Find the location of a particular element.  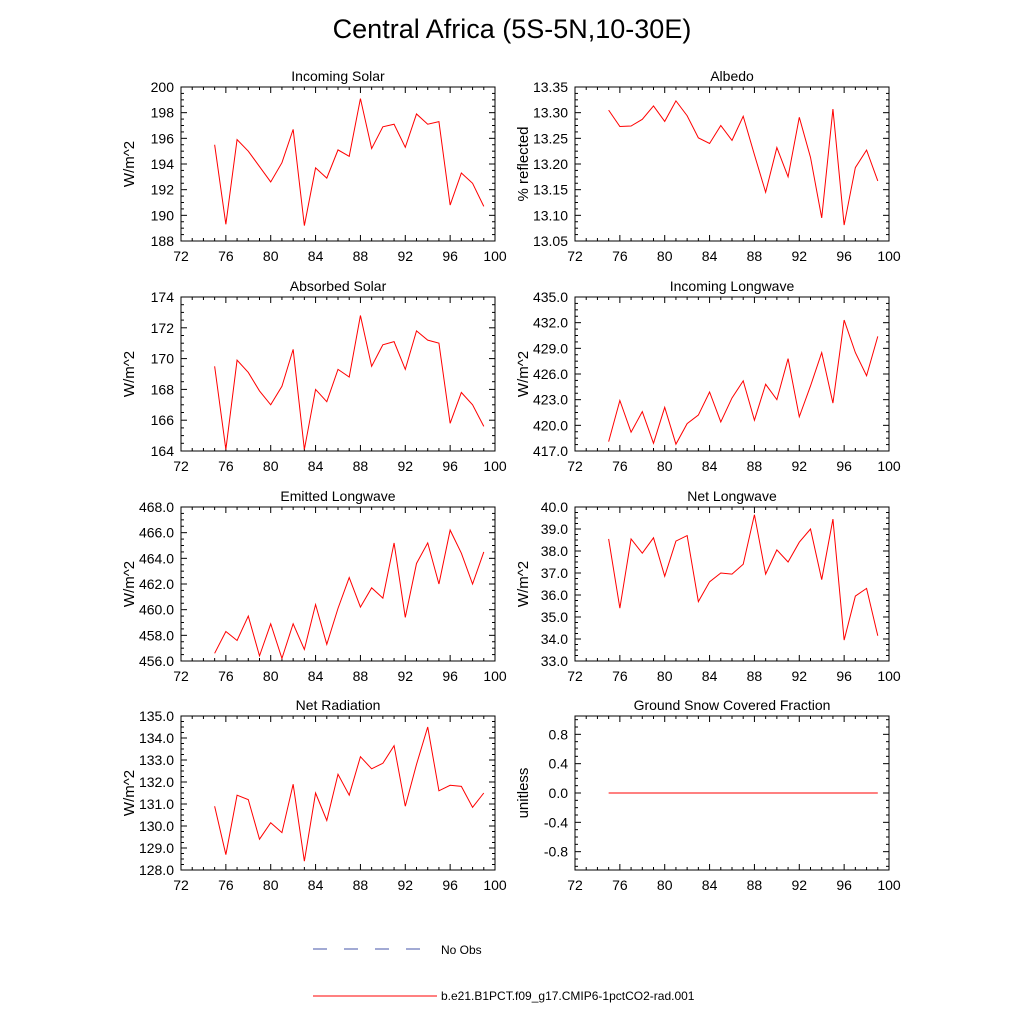

y-tick-label: 196 is located at coordinates (163, 138).